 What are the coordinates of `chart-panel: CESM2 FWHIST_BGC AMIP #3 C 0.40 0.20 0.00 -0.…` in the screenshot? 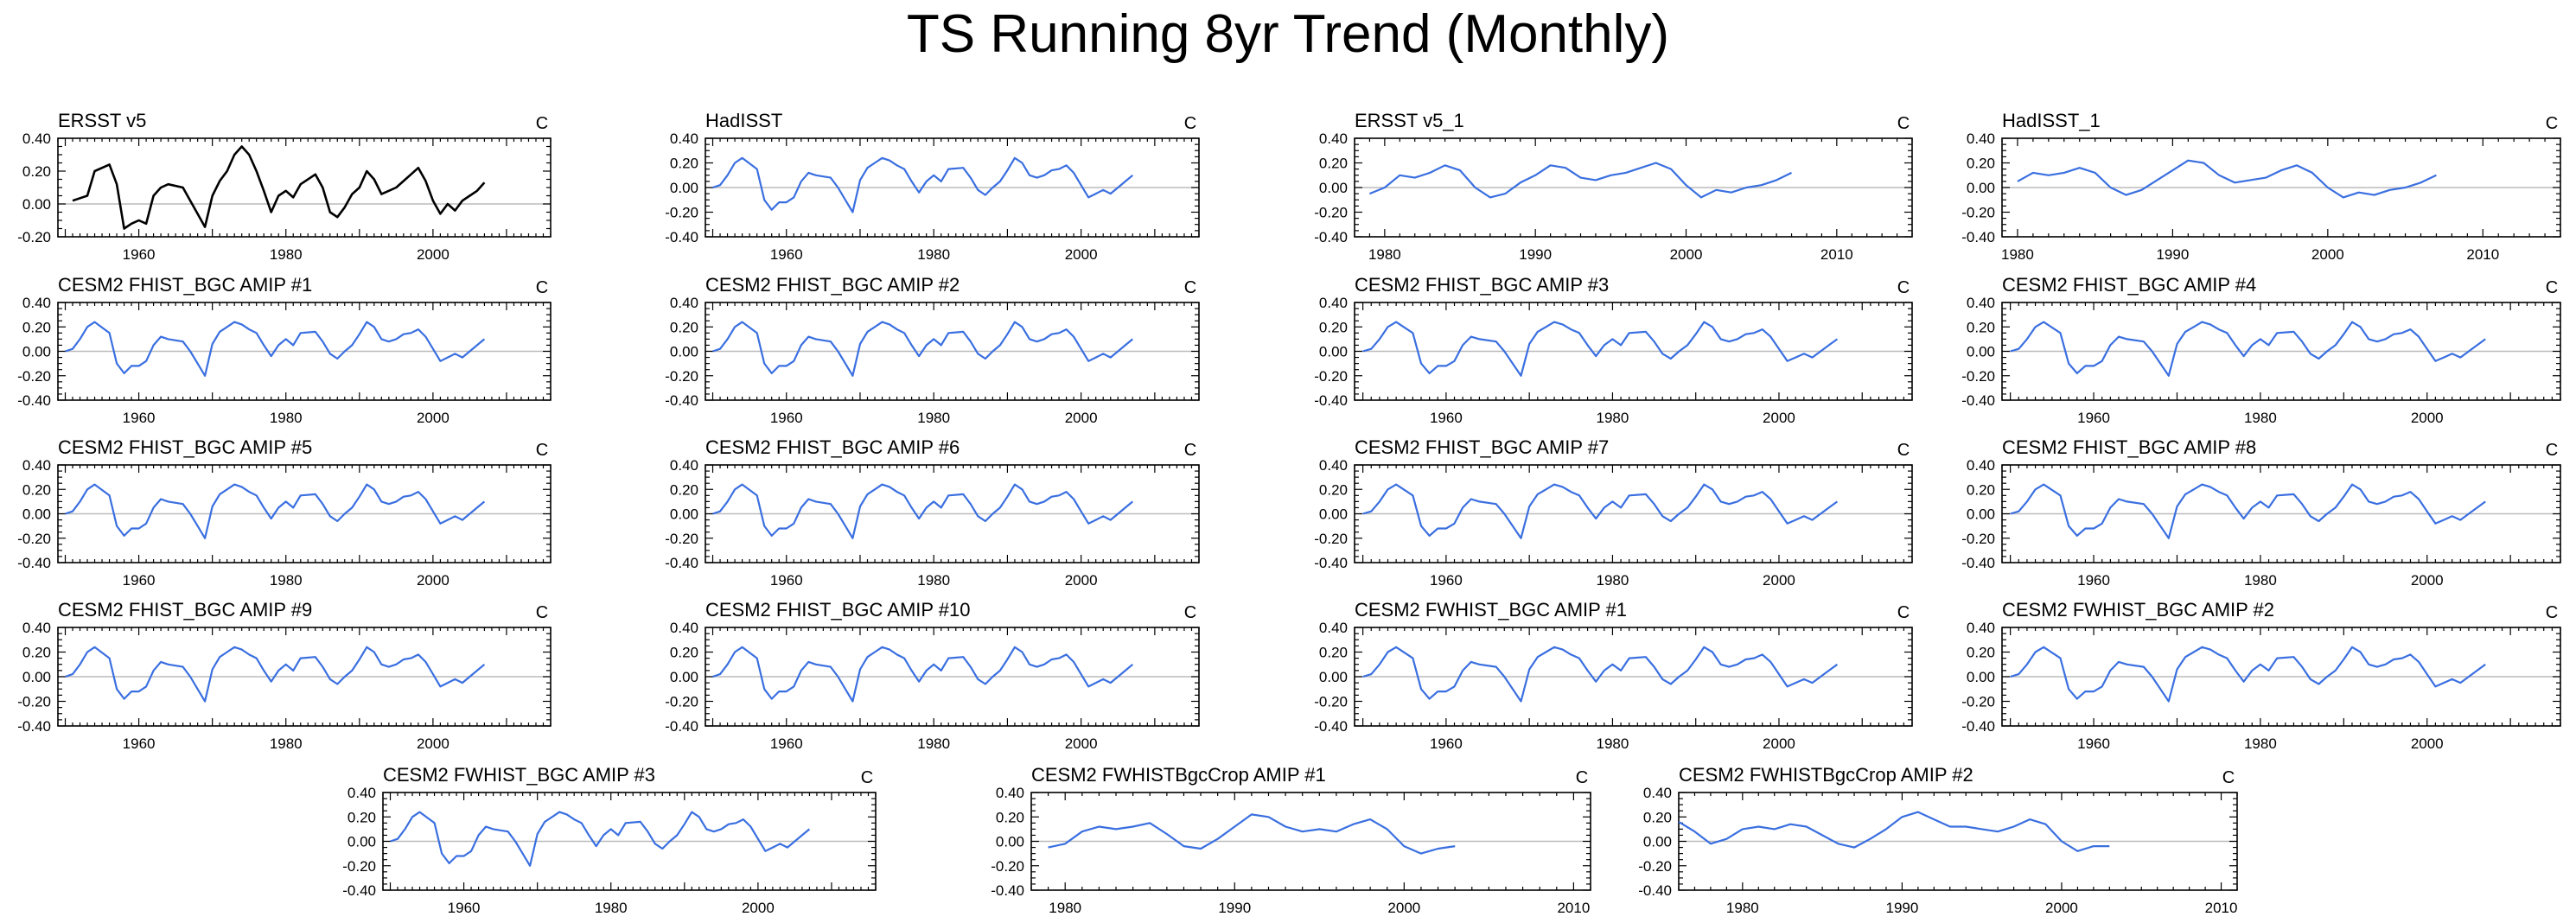 It's located at (609, 840).